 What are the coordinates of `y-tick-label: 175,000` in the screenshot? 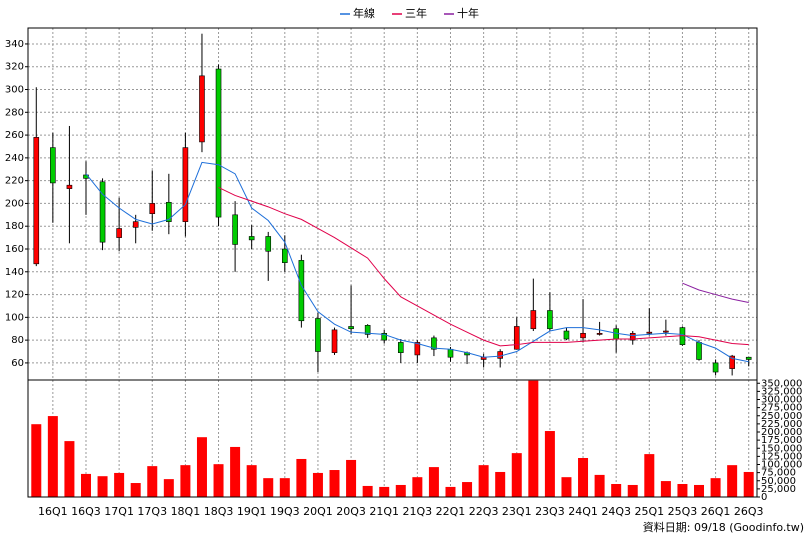 It's located at (781, 440).